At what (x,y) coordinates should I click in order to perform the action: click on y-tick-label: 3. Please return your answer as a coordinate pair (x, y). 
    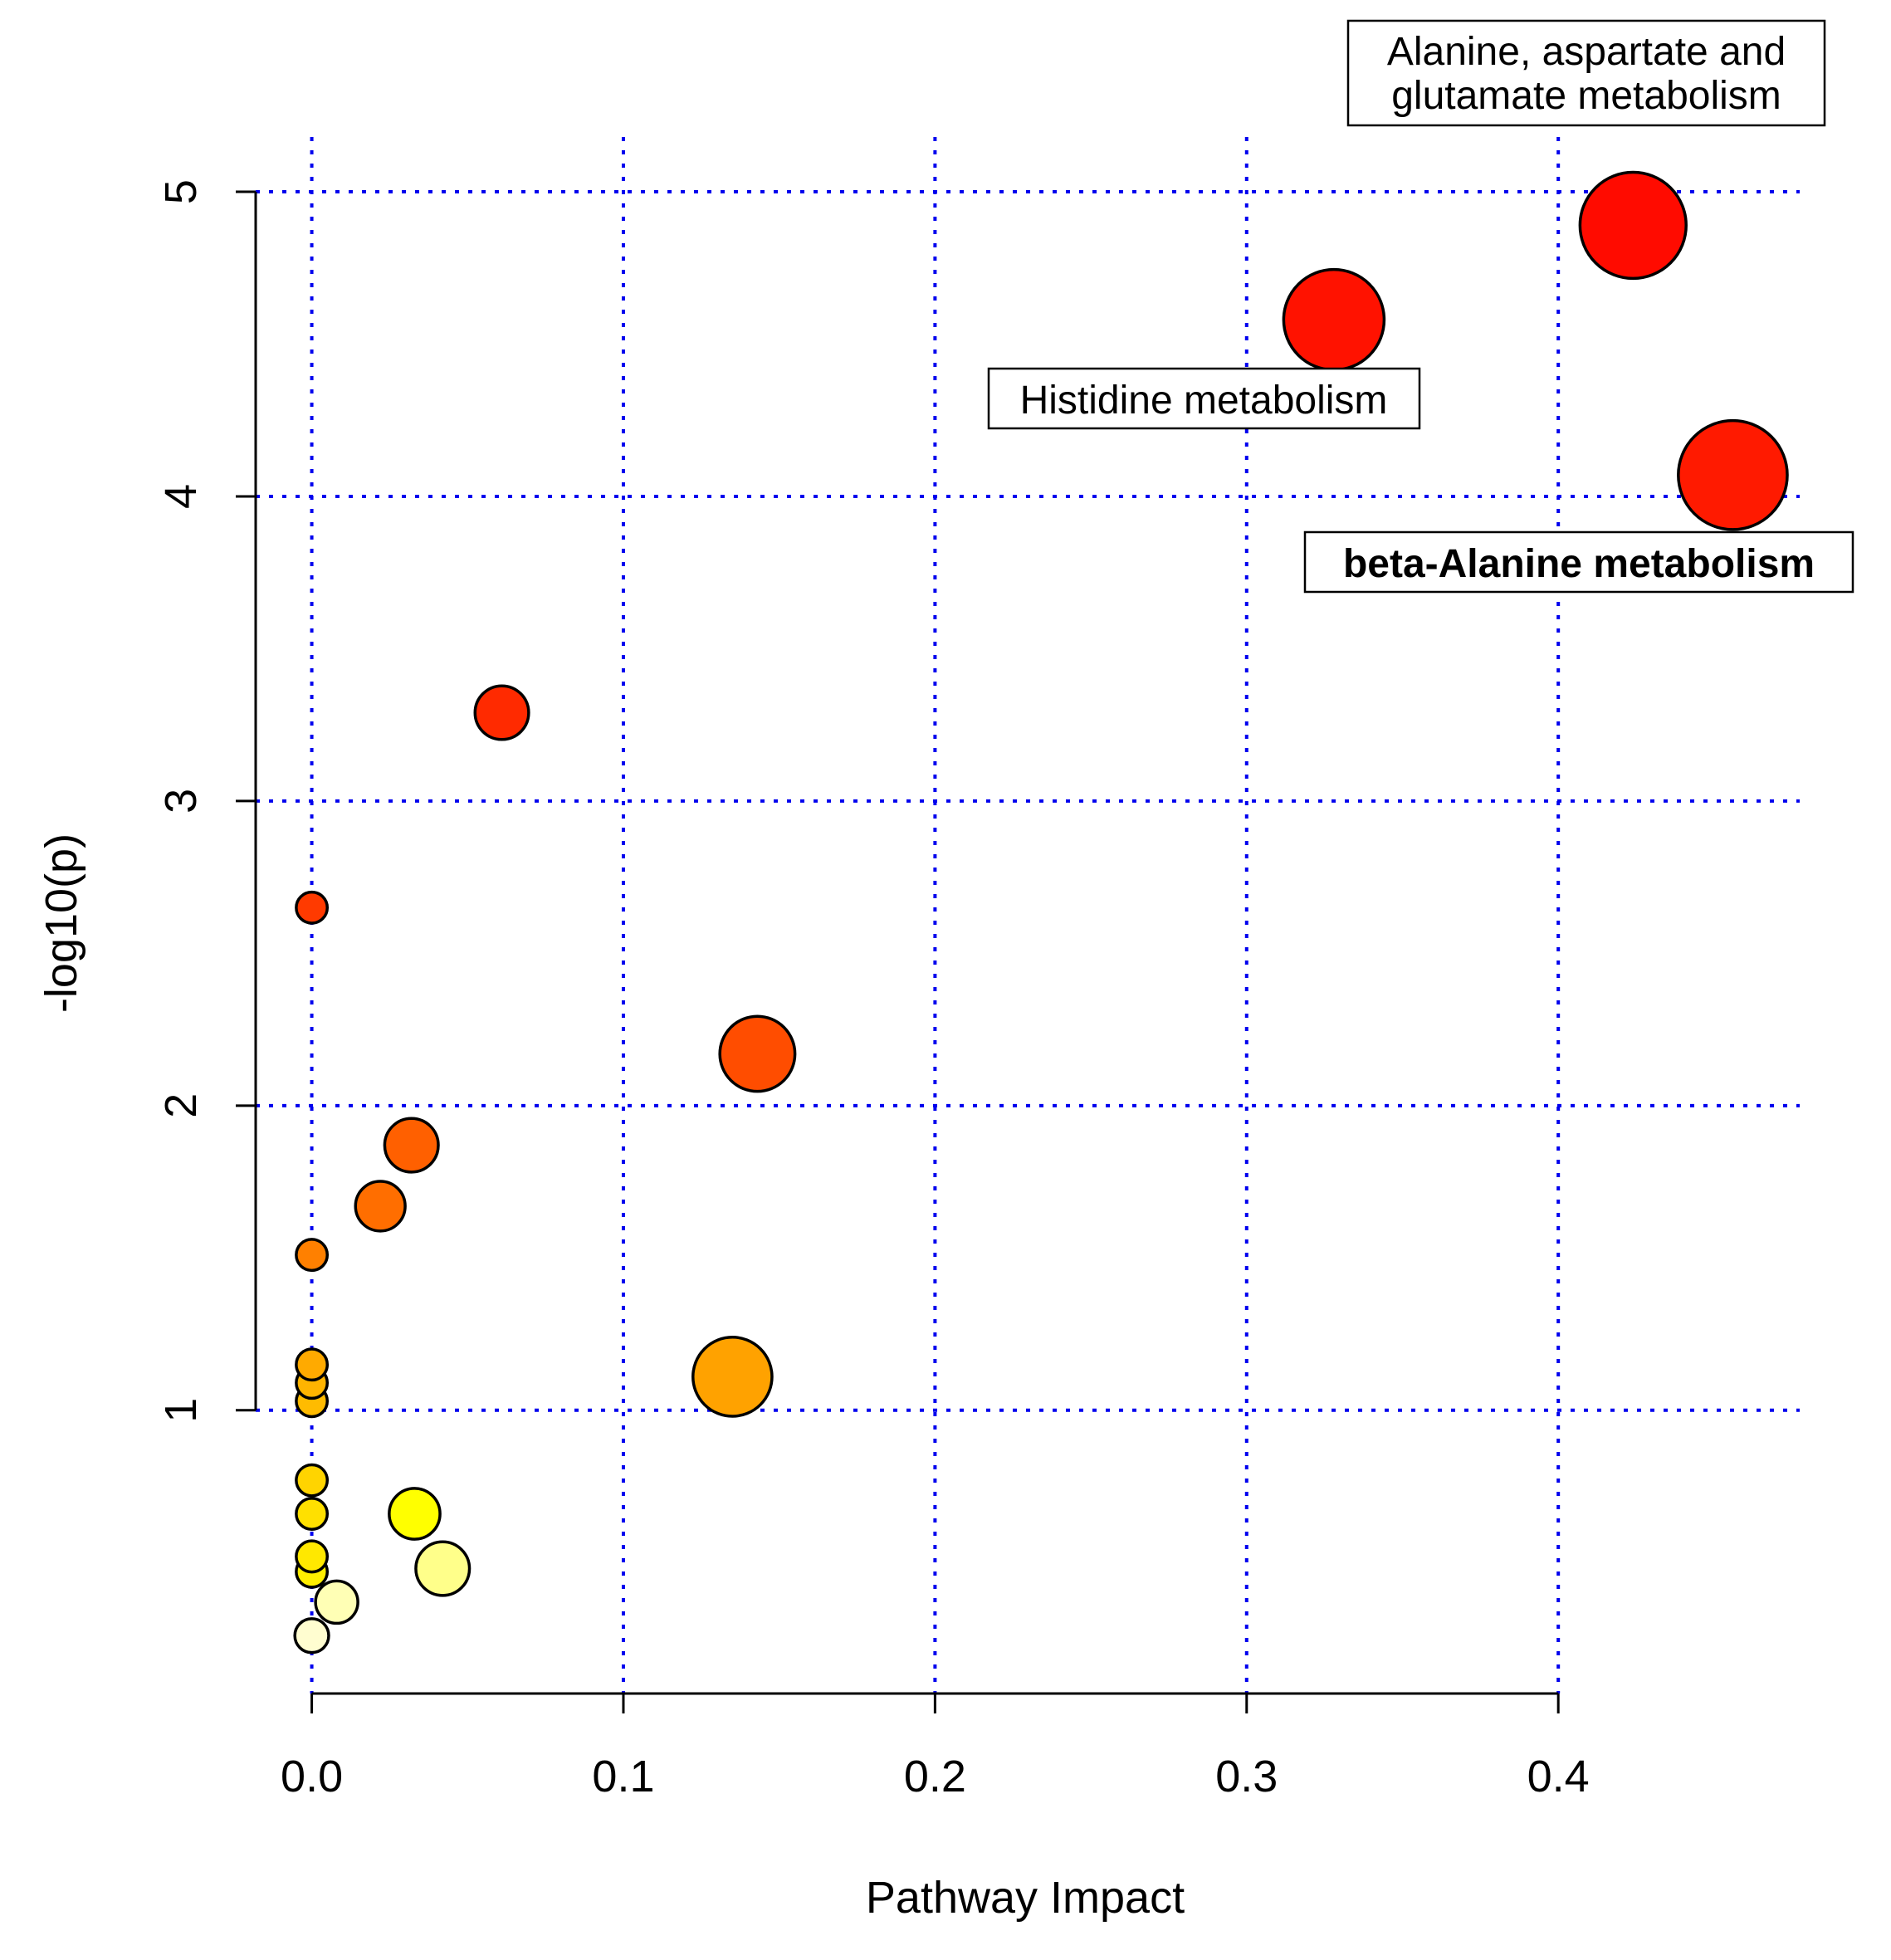
    Looking at the image, I should click on (181, 802).